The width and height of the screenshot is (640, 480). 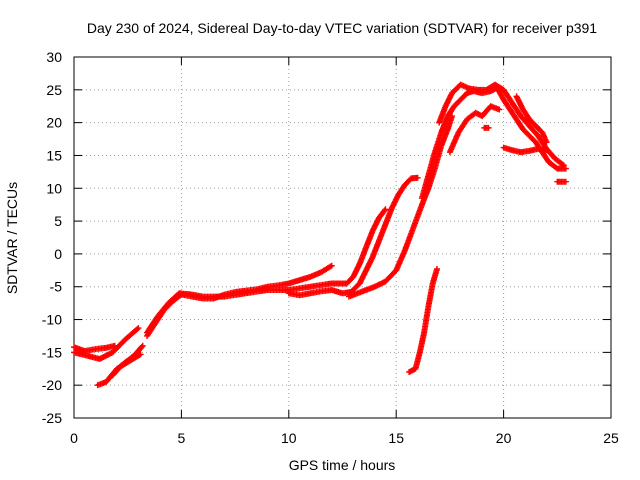 I want to click on series-track-d, so click(x=127, y=360).